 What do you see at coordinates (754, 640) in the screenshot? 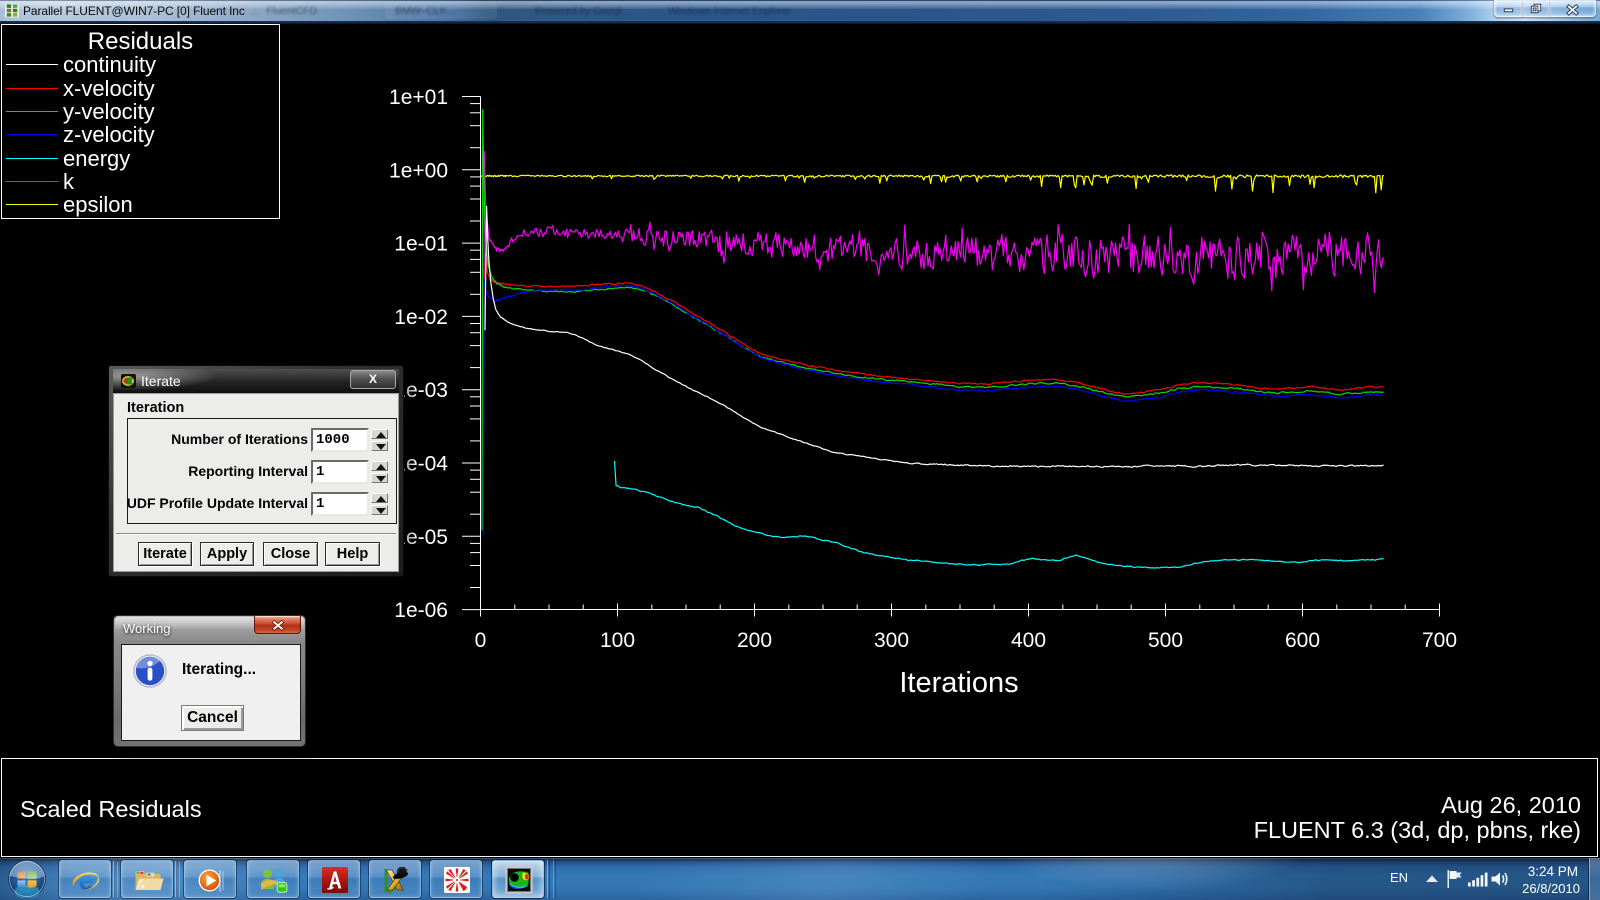
I see `svg-text: 200` at bounding box center [754, 640].